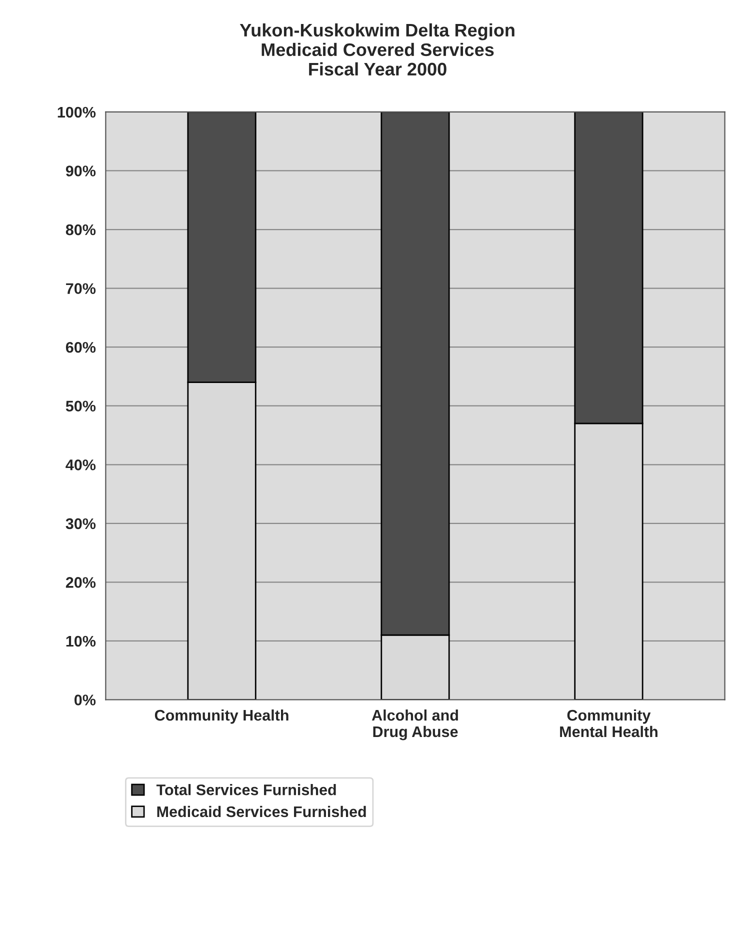 Image resolution: width=755 pixels, height=933 pixels. I want to click on y-tick-label: 60%, so click(81, 347).